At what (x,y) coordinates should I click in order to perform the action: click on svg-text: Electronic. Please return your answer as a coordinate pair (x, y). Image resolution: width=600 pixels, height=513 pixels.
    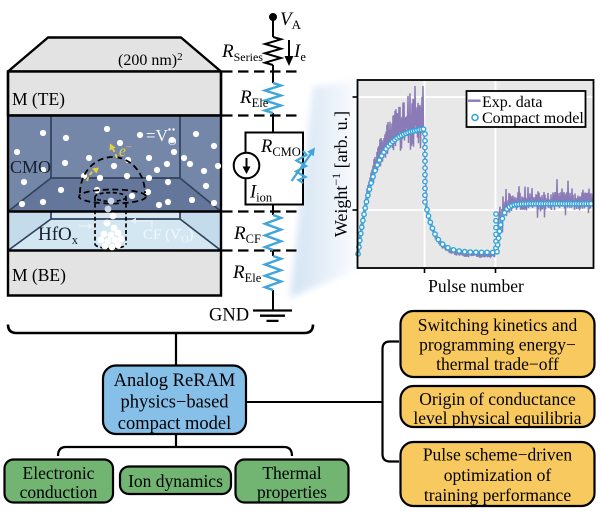
    Looking at the image, I should click on (59, 473).